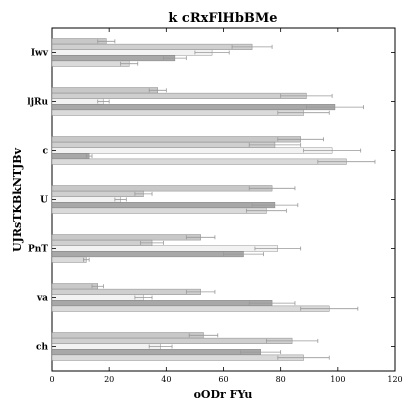  Describe the element at coordinates (223, 394) in the screenshot. I see `x-axis-label: oODr FYu` at that location.